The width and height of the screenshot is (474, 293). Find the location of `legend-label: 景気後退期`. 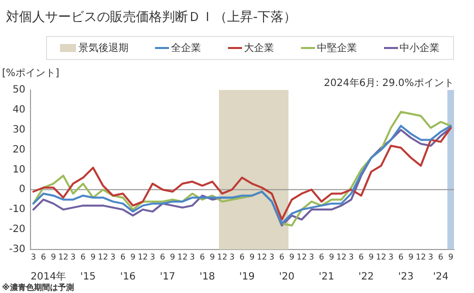

legend-label: 景気後退期 is located at coordinates (103, 48).